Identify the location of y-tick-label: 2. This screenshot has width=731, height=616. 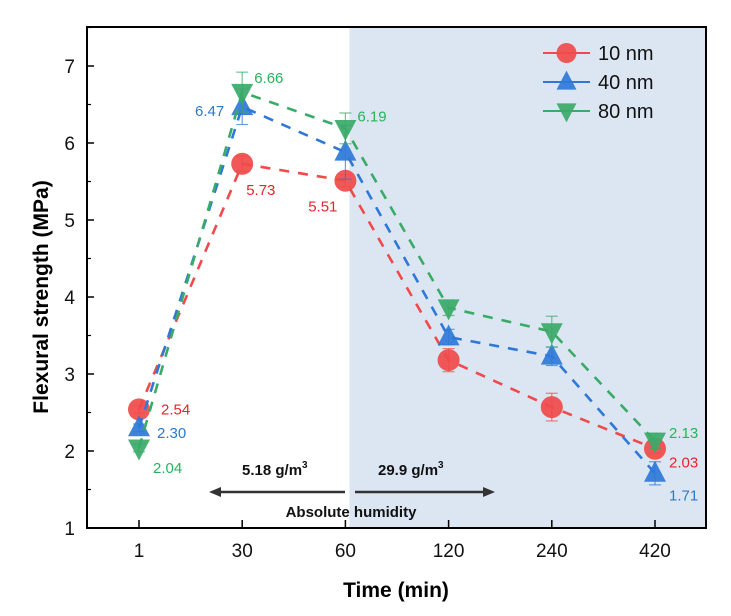
(69, 452).